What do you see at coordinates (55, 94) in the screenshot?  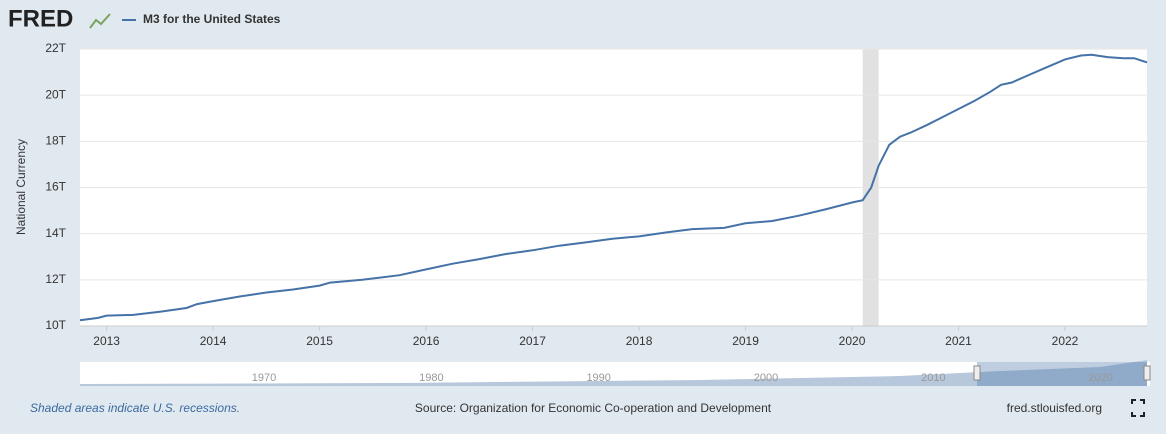 I see `y-tick-label: 20T` at bounding box center [55, 94].